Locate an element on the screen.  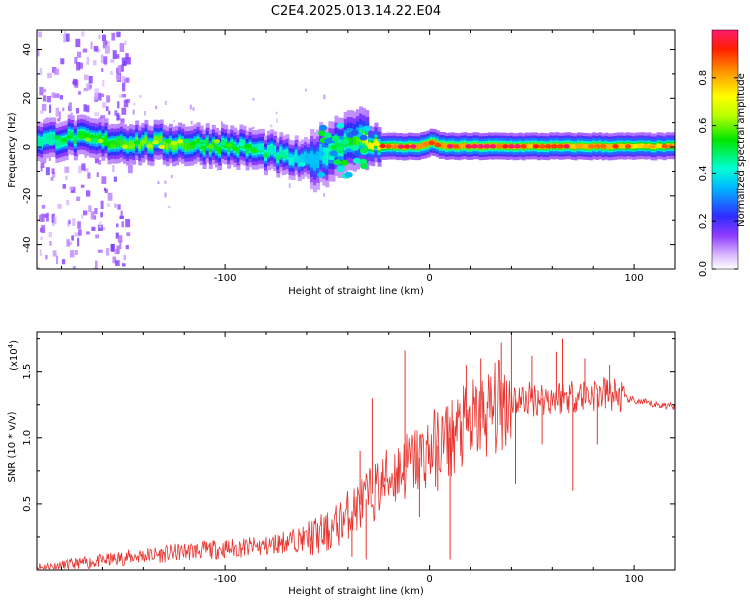
figure-title: C2E4.2025.013.14.22.E04 is located at coordinates (356, 11).